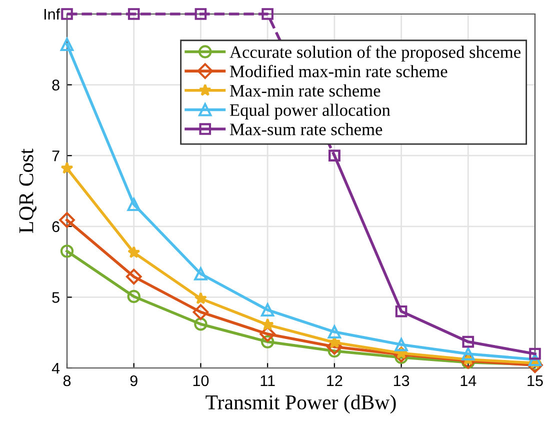  What do you see at coordinates (134, 380) in the screenshot?
I see `x-tick-label: 9` at bounding box center [134, 380].